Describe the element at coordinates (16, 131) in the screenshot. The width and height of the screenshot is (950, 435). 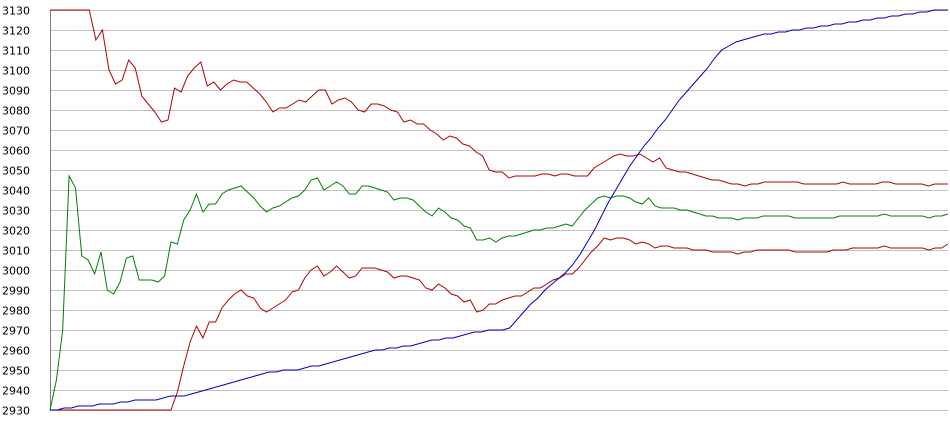
I see `y-tick-label: 3070` at that location.